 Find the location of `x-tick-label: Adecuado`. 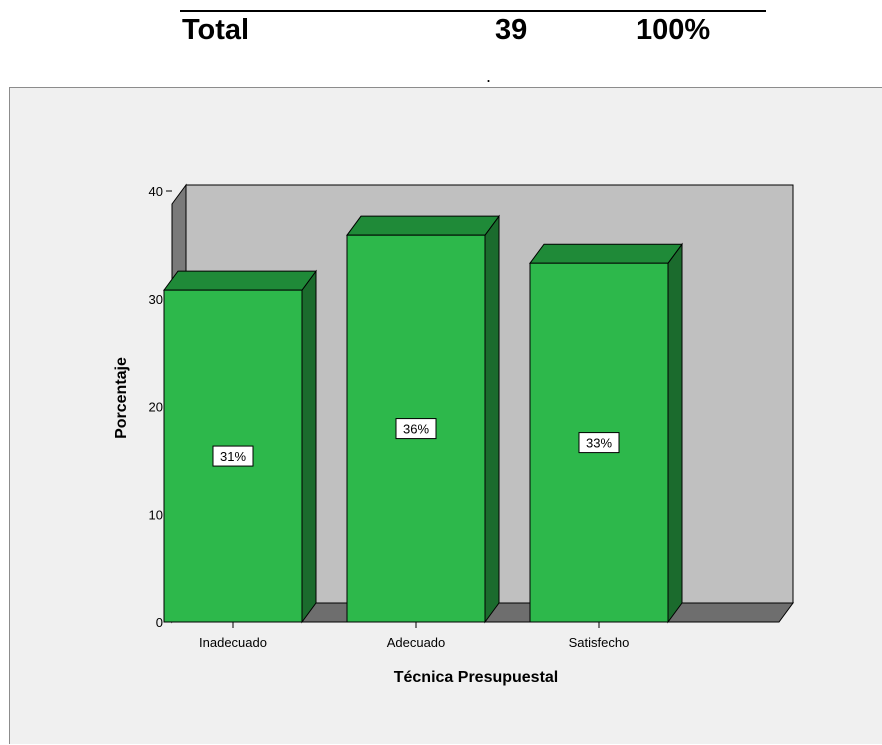

x-tick-label: Adecuado is located at coordinates (416, 642).